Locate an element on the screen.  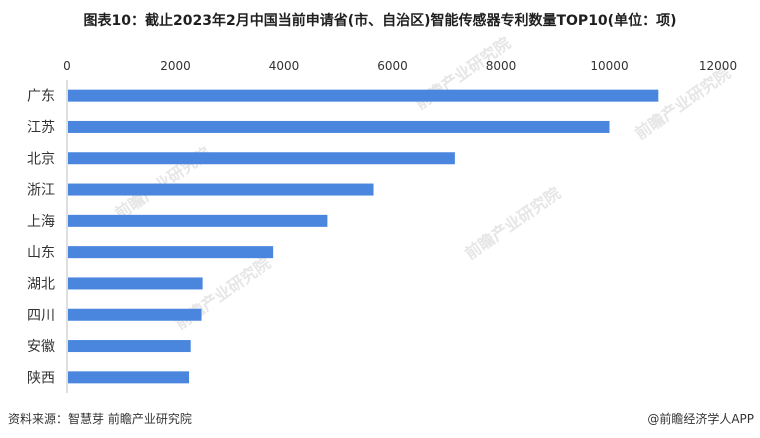
x-tick-label: 8000 is located at coordinates (501, 66).